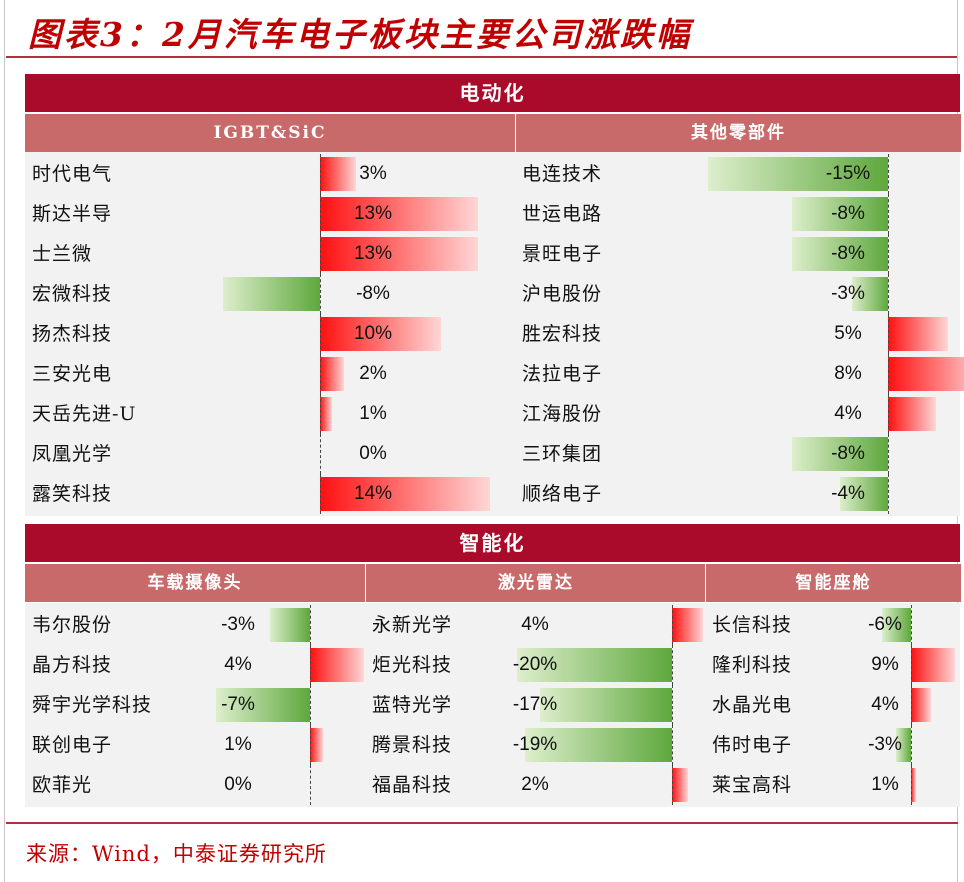 This screenshot has width=964, height=882. Describe the element at coordinates (405, 494) in the screenshot. I see `bar-露笑科技` at that location.